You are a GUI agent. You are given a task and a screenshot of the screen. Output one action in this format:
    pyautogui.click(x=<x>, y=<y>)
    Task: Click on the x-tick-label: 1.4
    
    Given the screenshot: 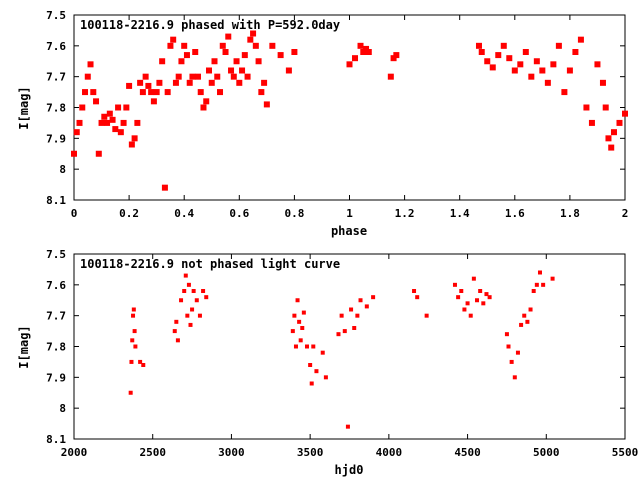 What is the action you would take?
    pyautogui.click(x=460, y=213)
    